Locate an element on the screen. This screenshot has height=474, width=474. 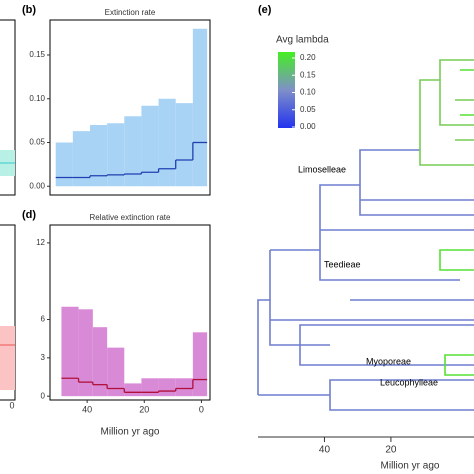
y-tick-label: 0 is located at coordinates (43, 395).